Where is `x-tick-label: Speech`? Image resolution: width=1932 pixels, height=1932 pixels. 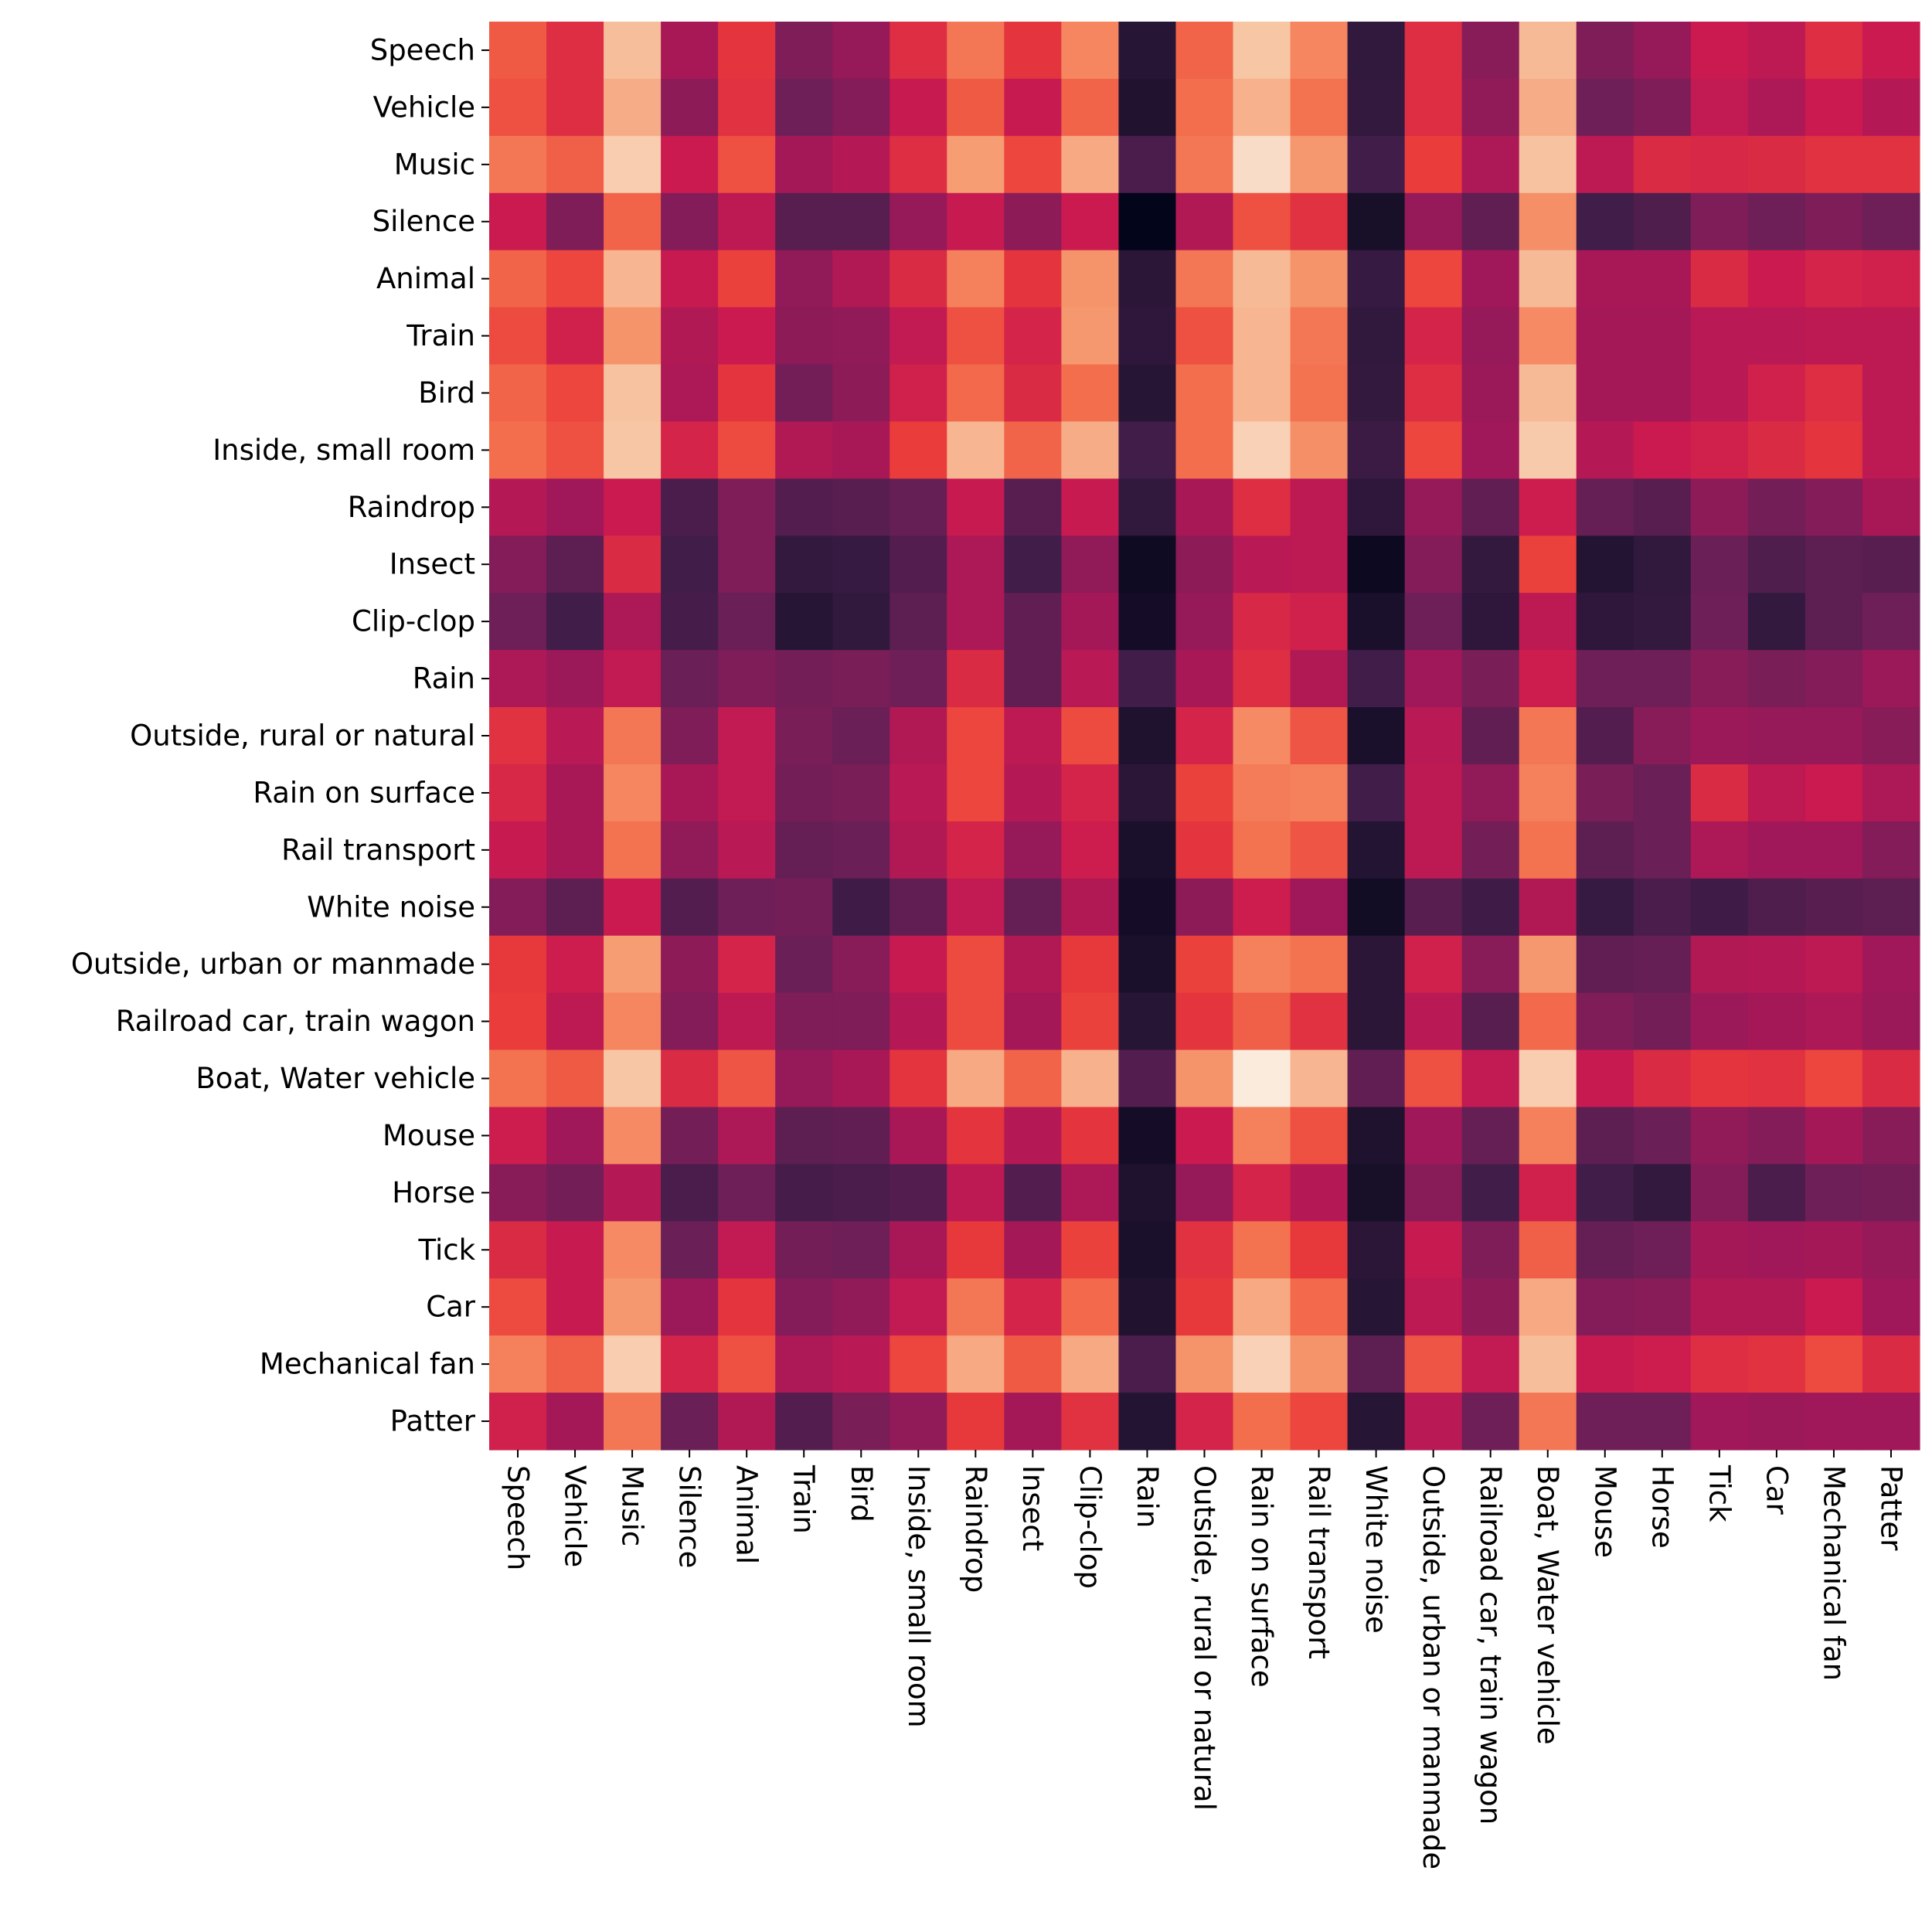
x-tick-label: Speech is located at coordinates (518, 1518).